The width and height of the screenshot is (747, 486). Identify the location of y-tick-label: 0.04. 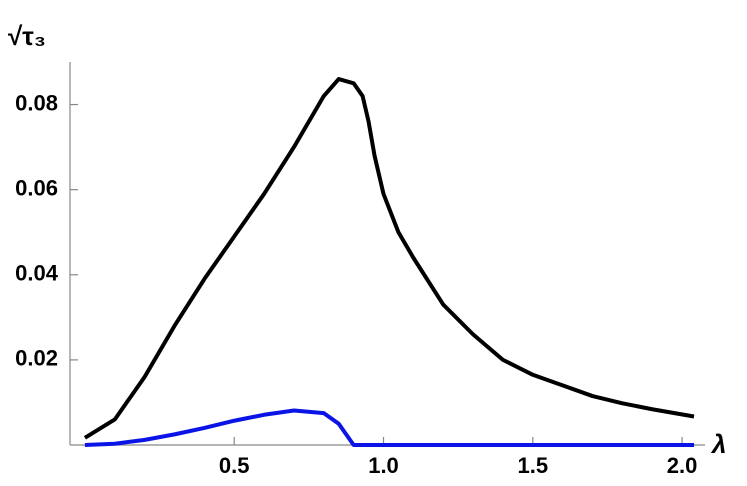
(37, 273).